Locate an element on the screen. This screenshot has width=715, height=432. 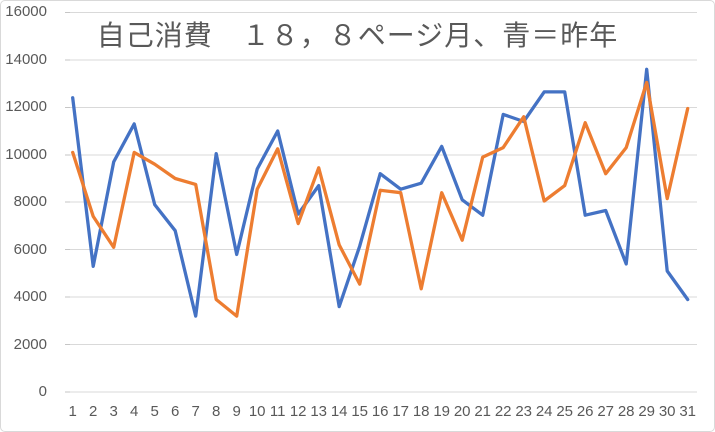
y-axis-label: 16000 is located at coordinates (26, 12).